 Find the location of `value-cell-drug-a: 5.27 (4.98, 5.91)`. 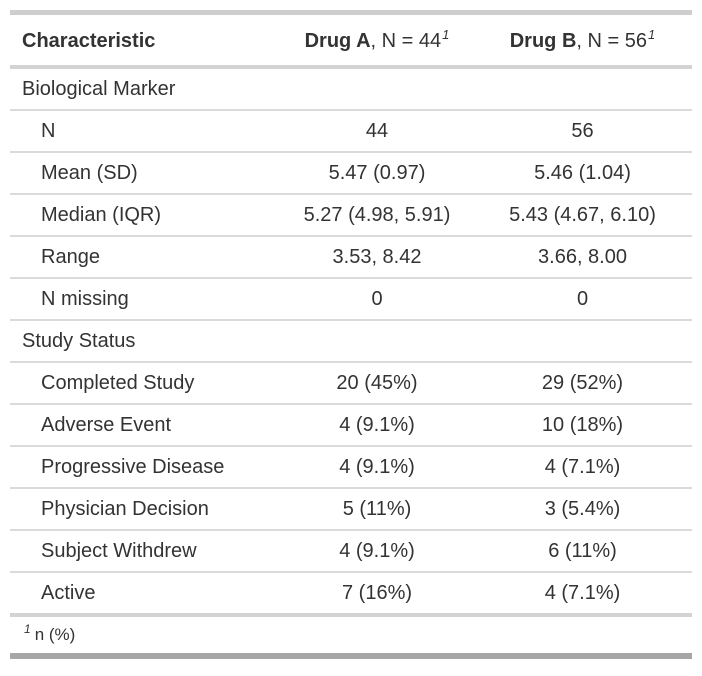

value-cell-drug-a: 5.27 (4.98, 5.91) is located at coordinates (377, 215).